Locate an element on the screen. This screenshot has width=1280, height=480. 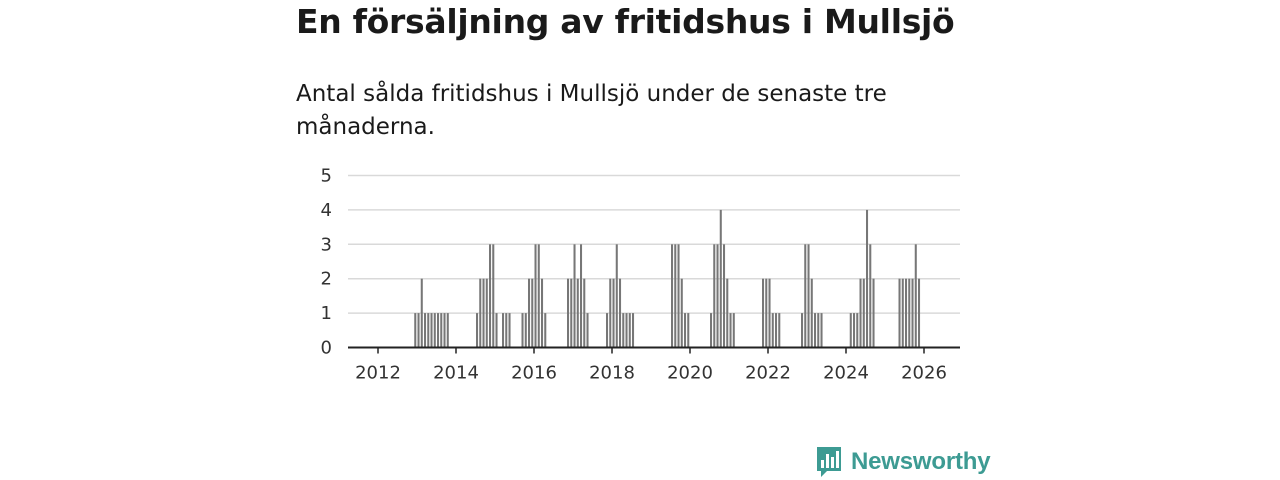
chart-title: En försäljning av fritidshus i Mullsjö is located at coordinates (625, 21).